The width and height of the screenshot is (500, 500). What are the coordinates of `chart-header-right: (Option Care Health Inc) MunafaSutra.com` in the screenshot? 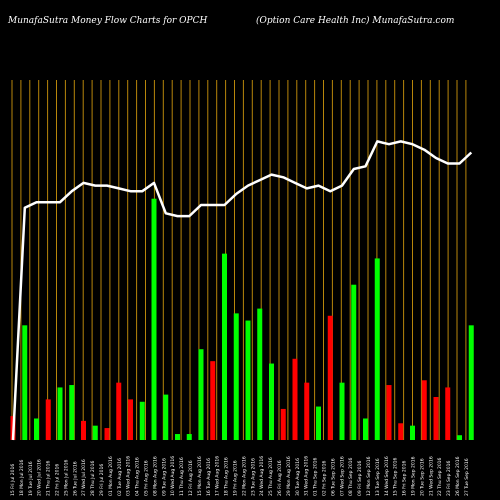 It's located at (355, 21).